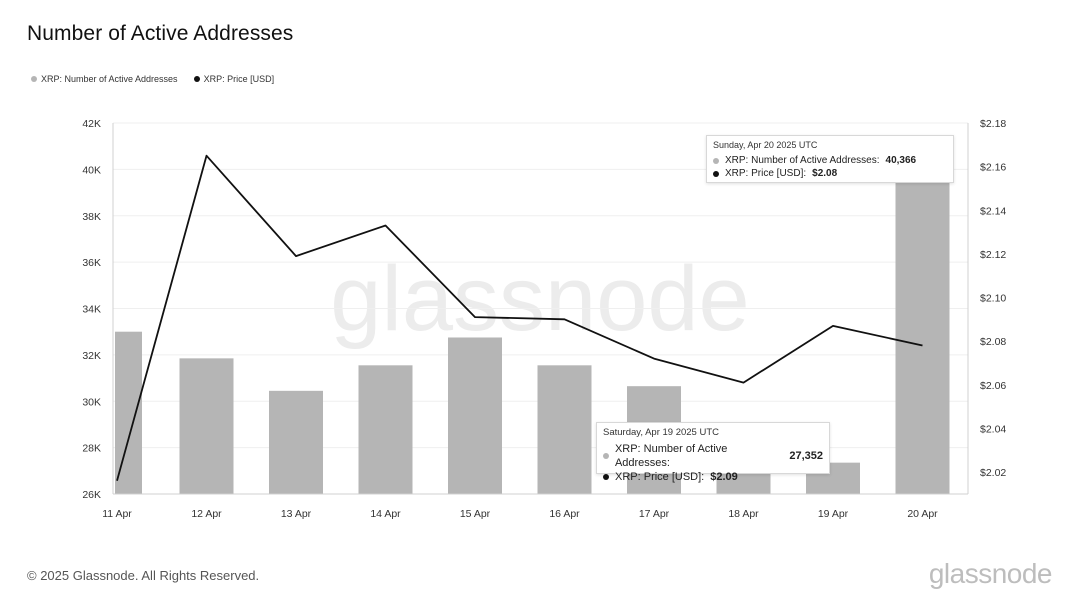 Image resolution: width=1080 pixels, height=607 pixels. Describe the element at coordinates (661, 432) in the screenshot. I see `tooltip-date: Saturday, Apr 19 2025 UTC` at that location.